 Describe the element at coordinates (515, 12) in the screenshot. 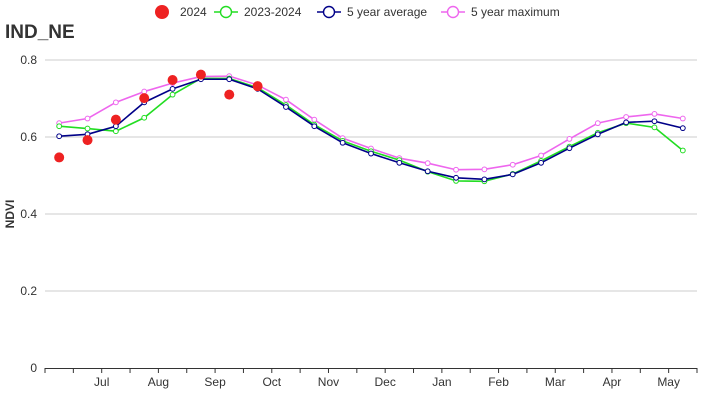

I see `legend-label-5-year-maximum: 5 year maximum` at that location.